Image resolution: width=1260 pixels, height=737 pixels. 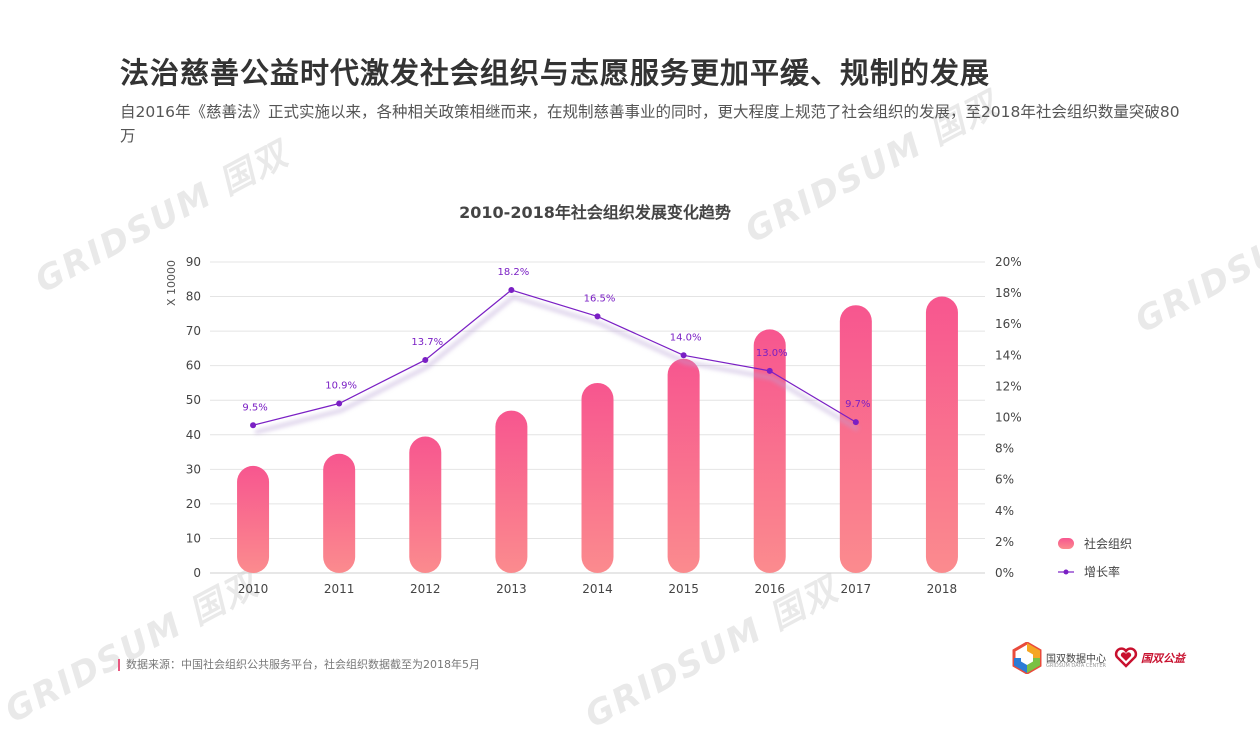 What do you see at coordinates (193, 400) in the screenshot?
I see `y-tick-label: 50` at bounding box center [193, 400].